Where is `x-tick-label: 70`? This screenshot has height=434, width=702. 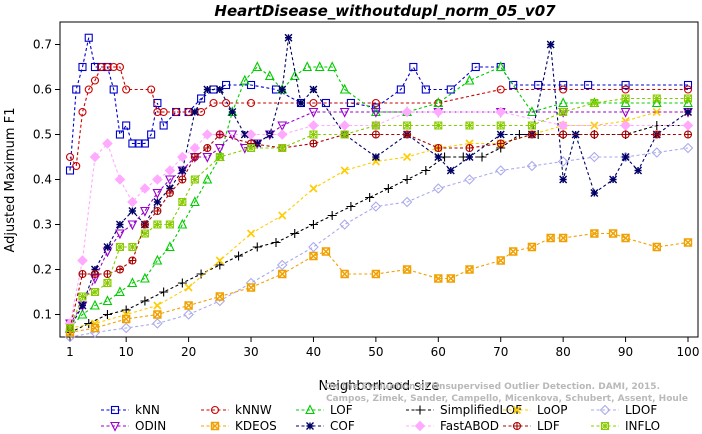 x-tick-label: 70 is located at coordinates (500, 352).